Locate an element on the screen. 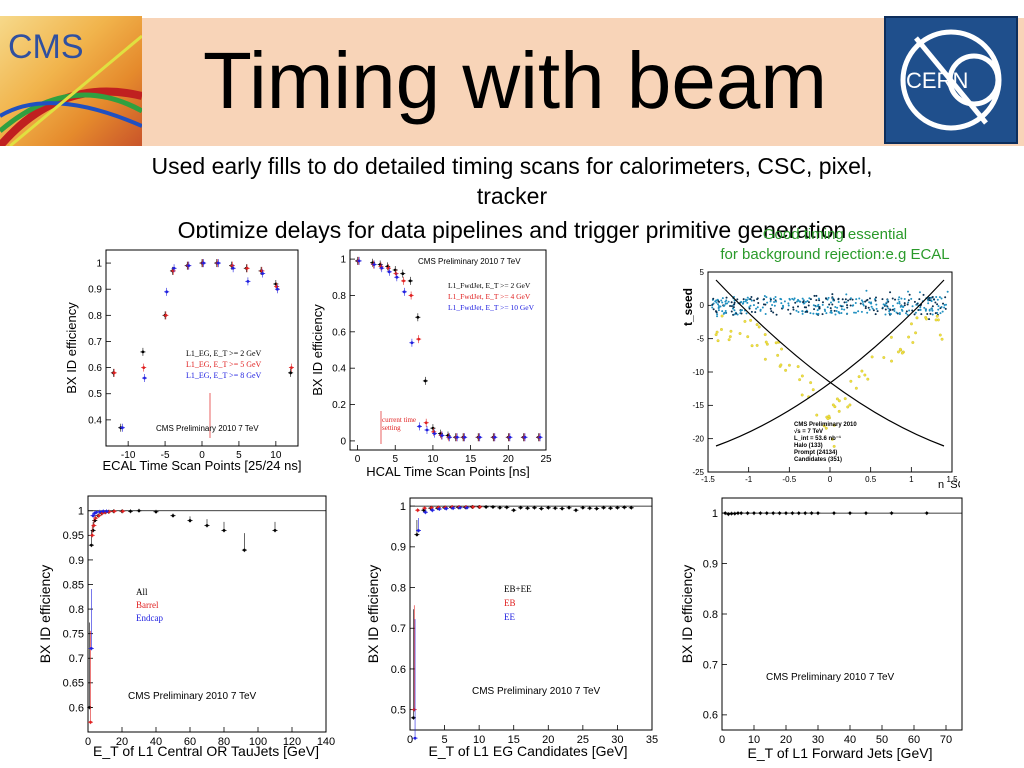 The height and width of the screenshot is (768, 1024). y-tick-label: -20 is located at coordinates (698, 438).